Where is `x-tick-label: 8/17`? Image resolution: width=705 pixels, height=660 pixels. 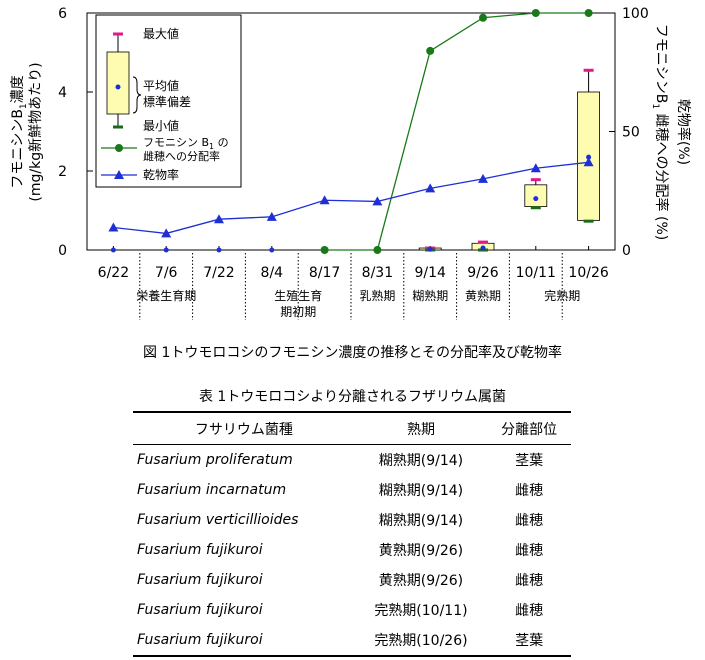
x-tick-label: 8/17 is located at coordinates (324, 273).